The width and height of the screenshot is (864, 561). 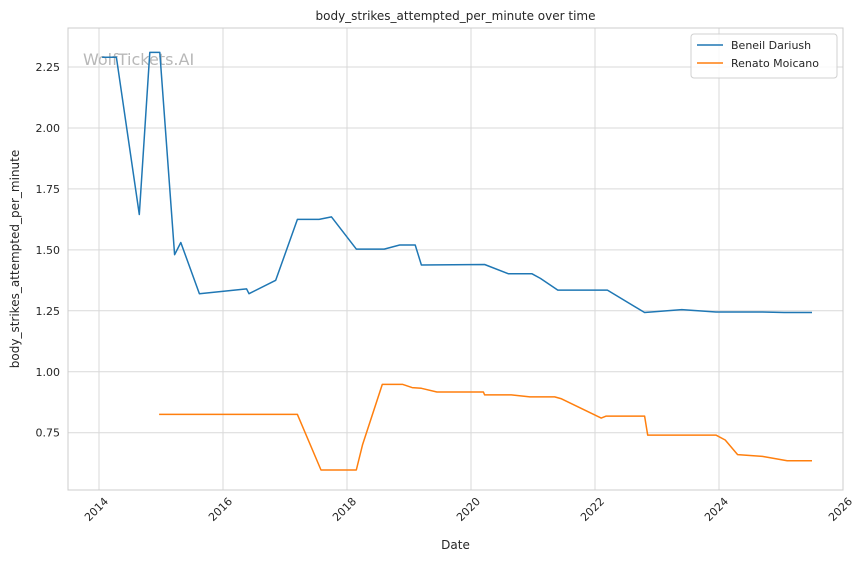 I want to click on x-tick-label: 2018, so click(x=344, y=509).